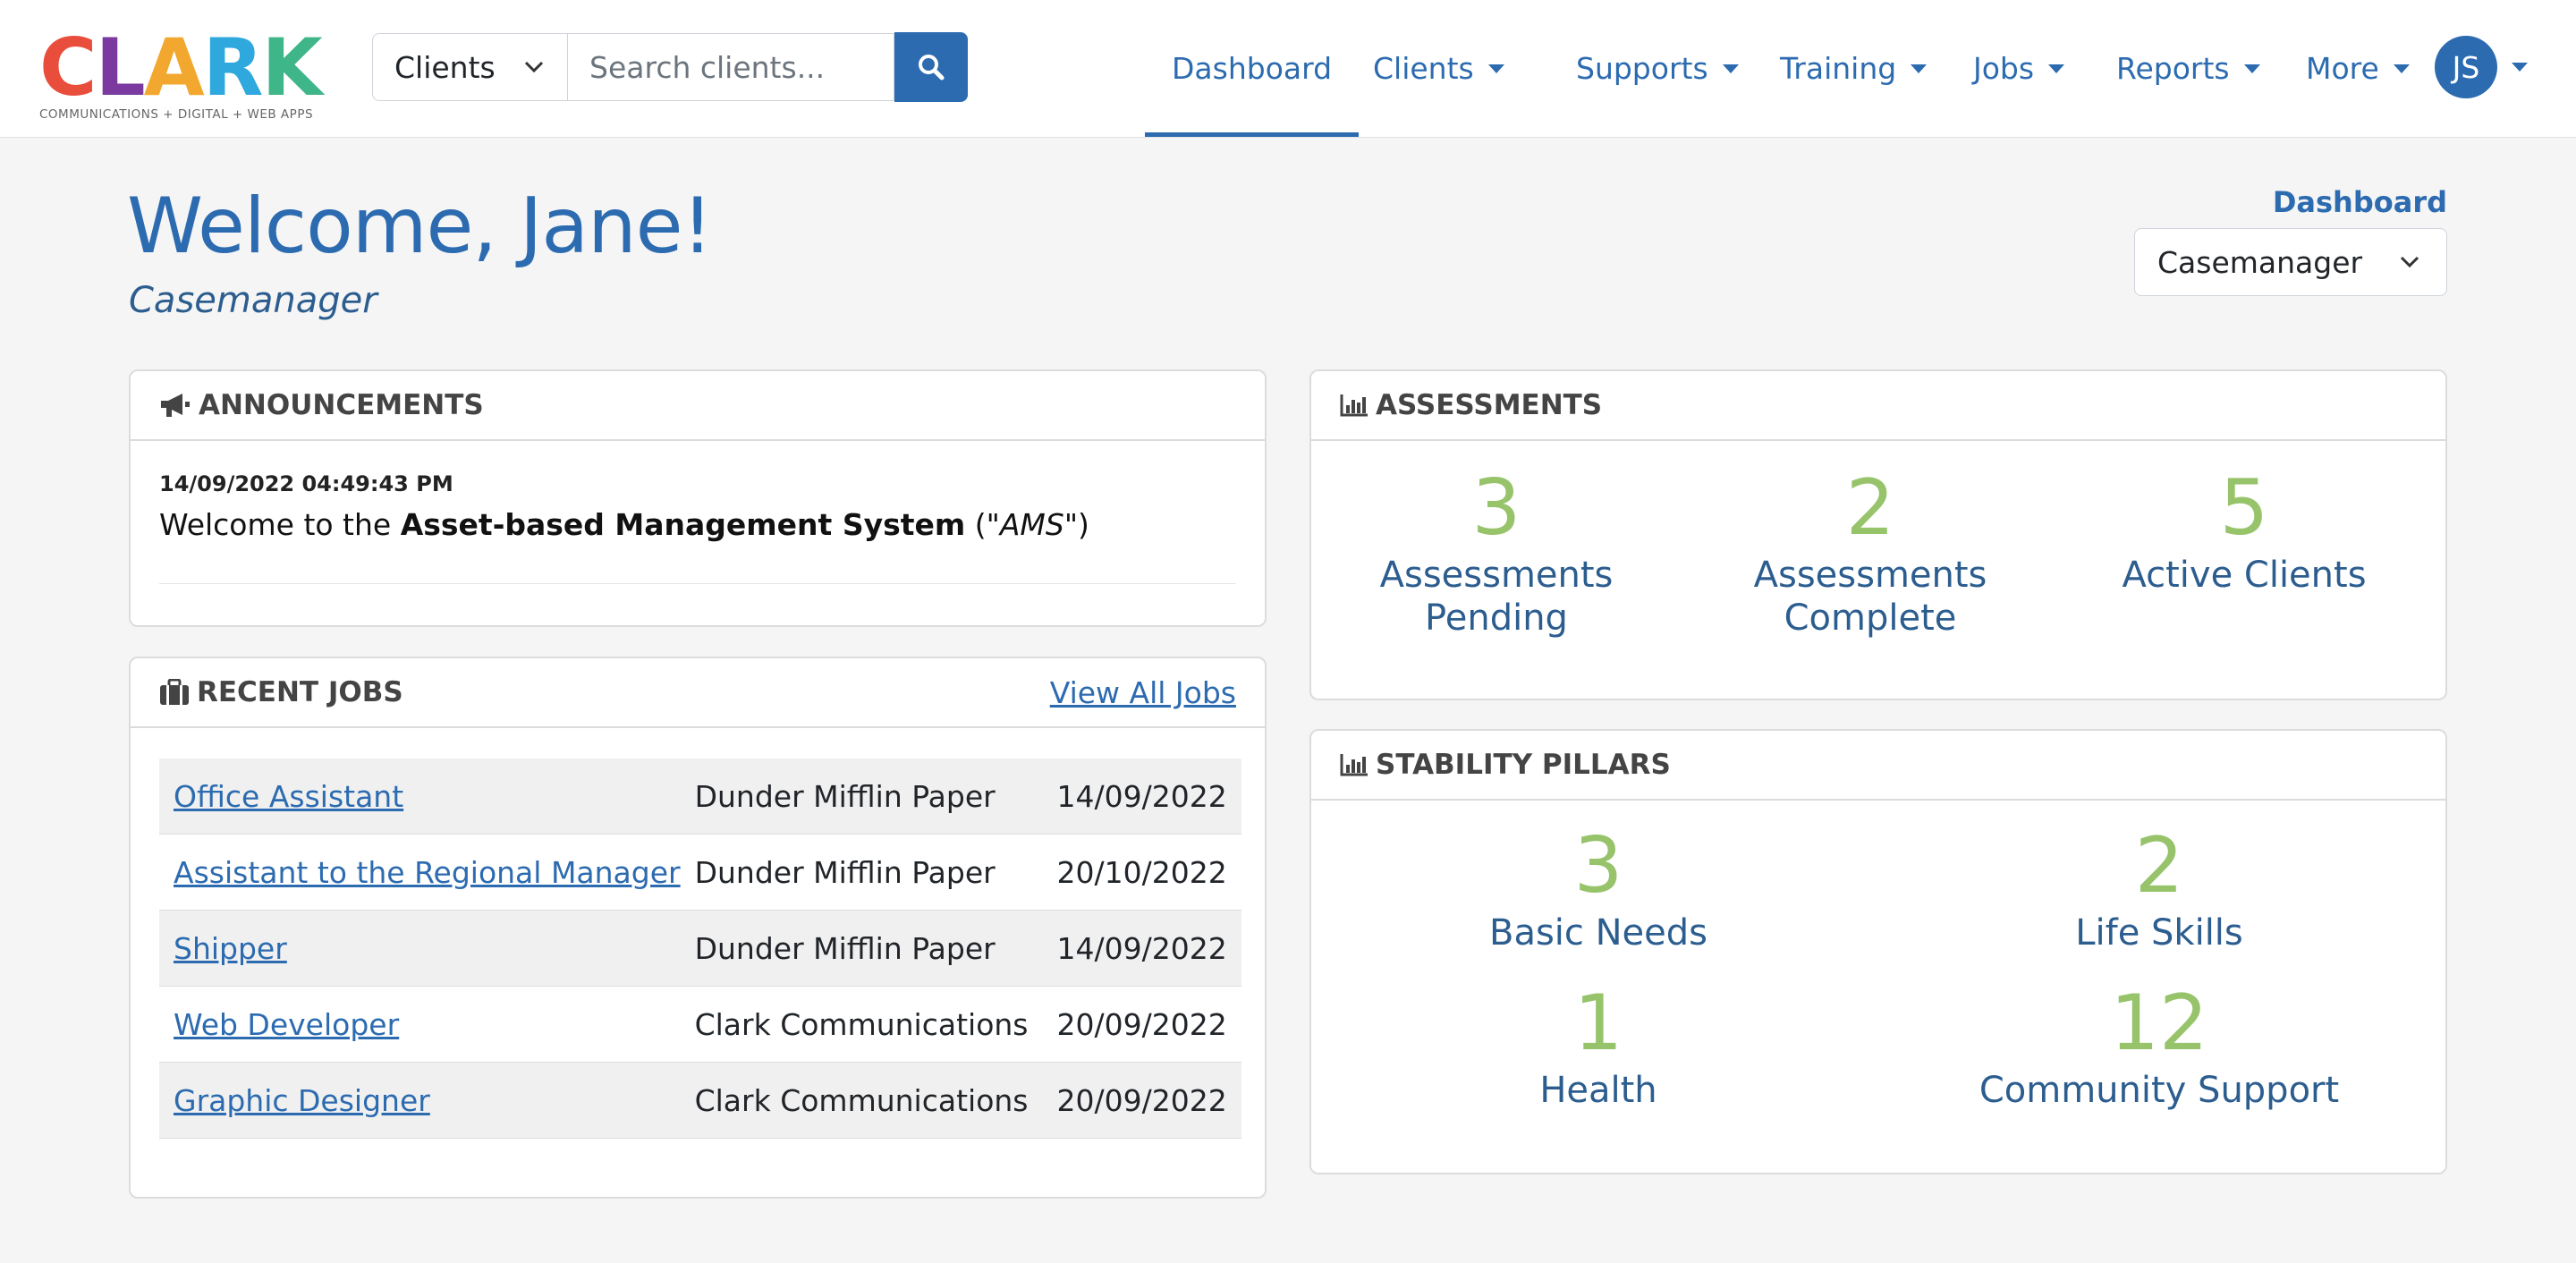 This screenshot has height=1263, width=2576. I want to click on user-avatar: JS, so click(2466, 67).